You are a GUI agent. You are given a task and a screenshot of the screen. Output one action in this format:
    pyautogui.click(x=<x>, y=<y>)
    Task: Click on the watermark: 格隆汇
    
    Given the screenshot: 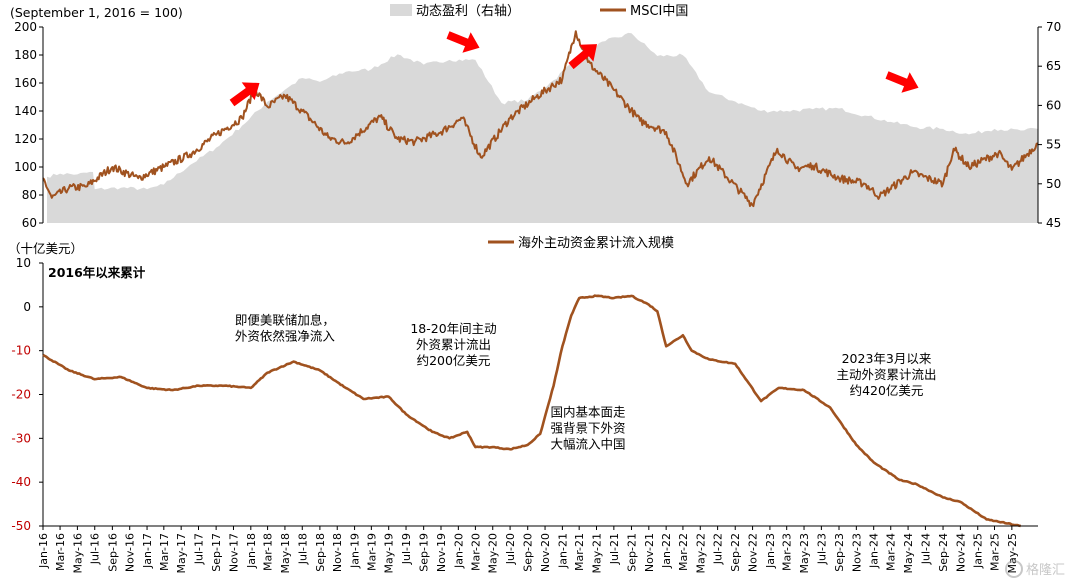 What is the action you would take?
    pyautogui.click(x=1035, y=569)
    